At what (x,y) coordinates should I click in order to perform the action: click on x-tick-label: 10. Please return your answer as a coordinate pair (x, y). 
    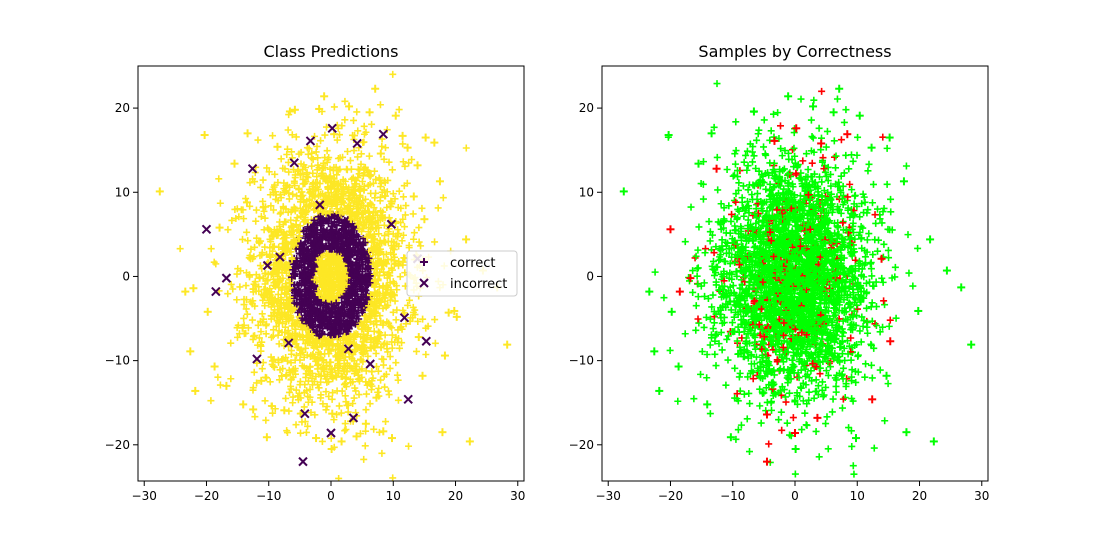
    Looking at the image, I should click on (393, 496).